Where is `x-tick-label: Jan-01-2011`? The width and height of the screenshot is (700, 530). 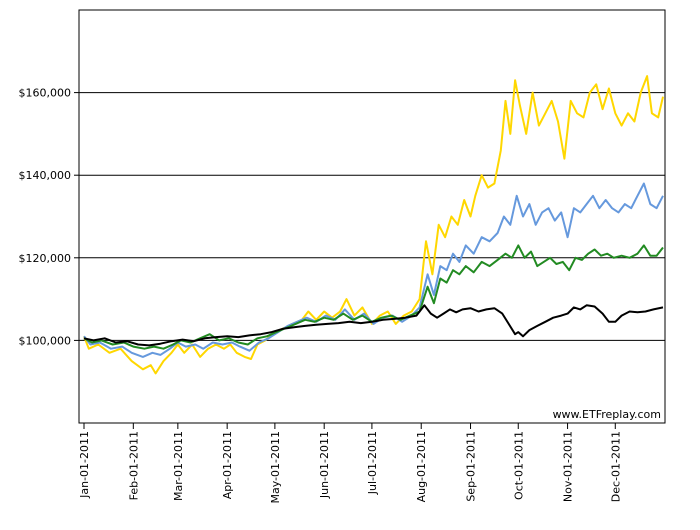 x-tick-label: Jan-01-2011 is located at coordinates (84, 465).